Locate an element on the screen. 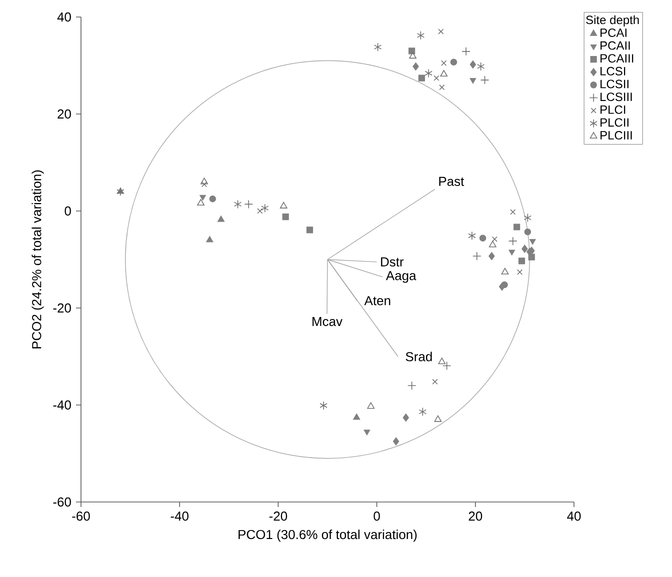  annotation: Srad is located at coordinates (419, 357).